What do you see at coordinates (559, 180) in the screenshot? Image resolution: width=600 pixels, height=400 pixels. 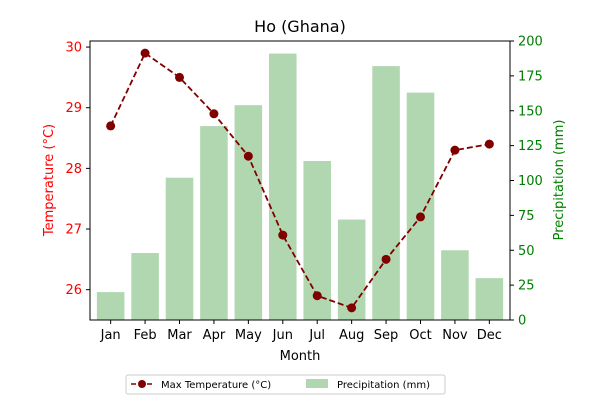 I see `y-axis-right-title: Precipitation (mm)` at bounding box center [559, 180].